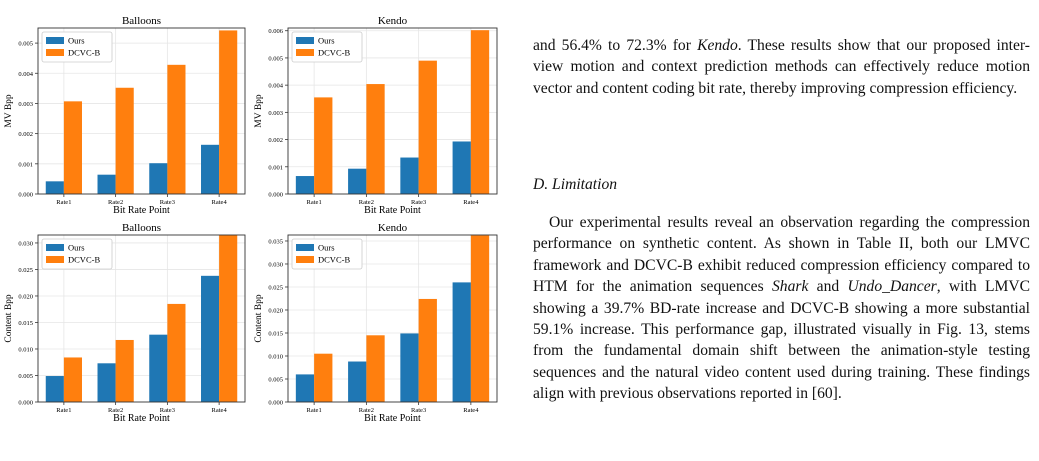 This screenshot has height=461, width=1039. I want to click on y-tick-label: 0.001, so click(275, 167).